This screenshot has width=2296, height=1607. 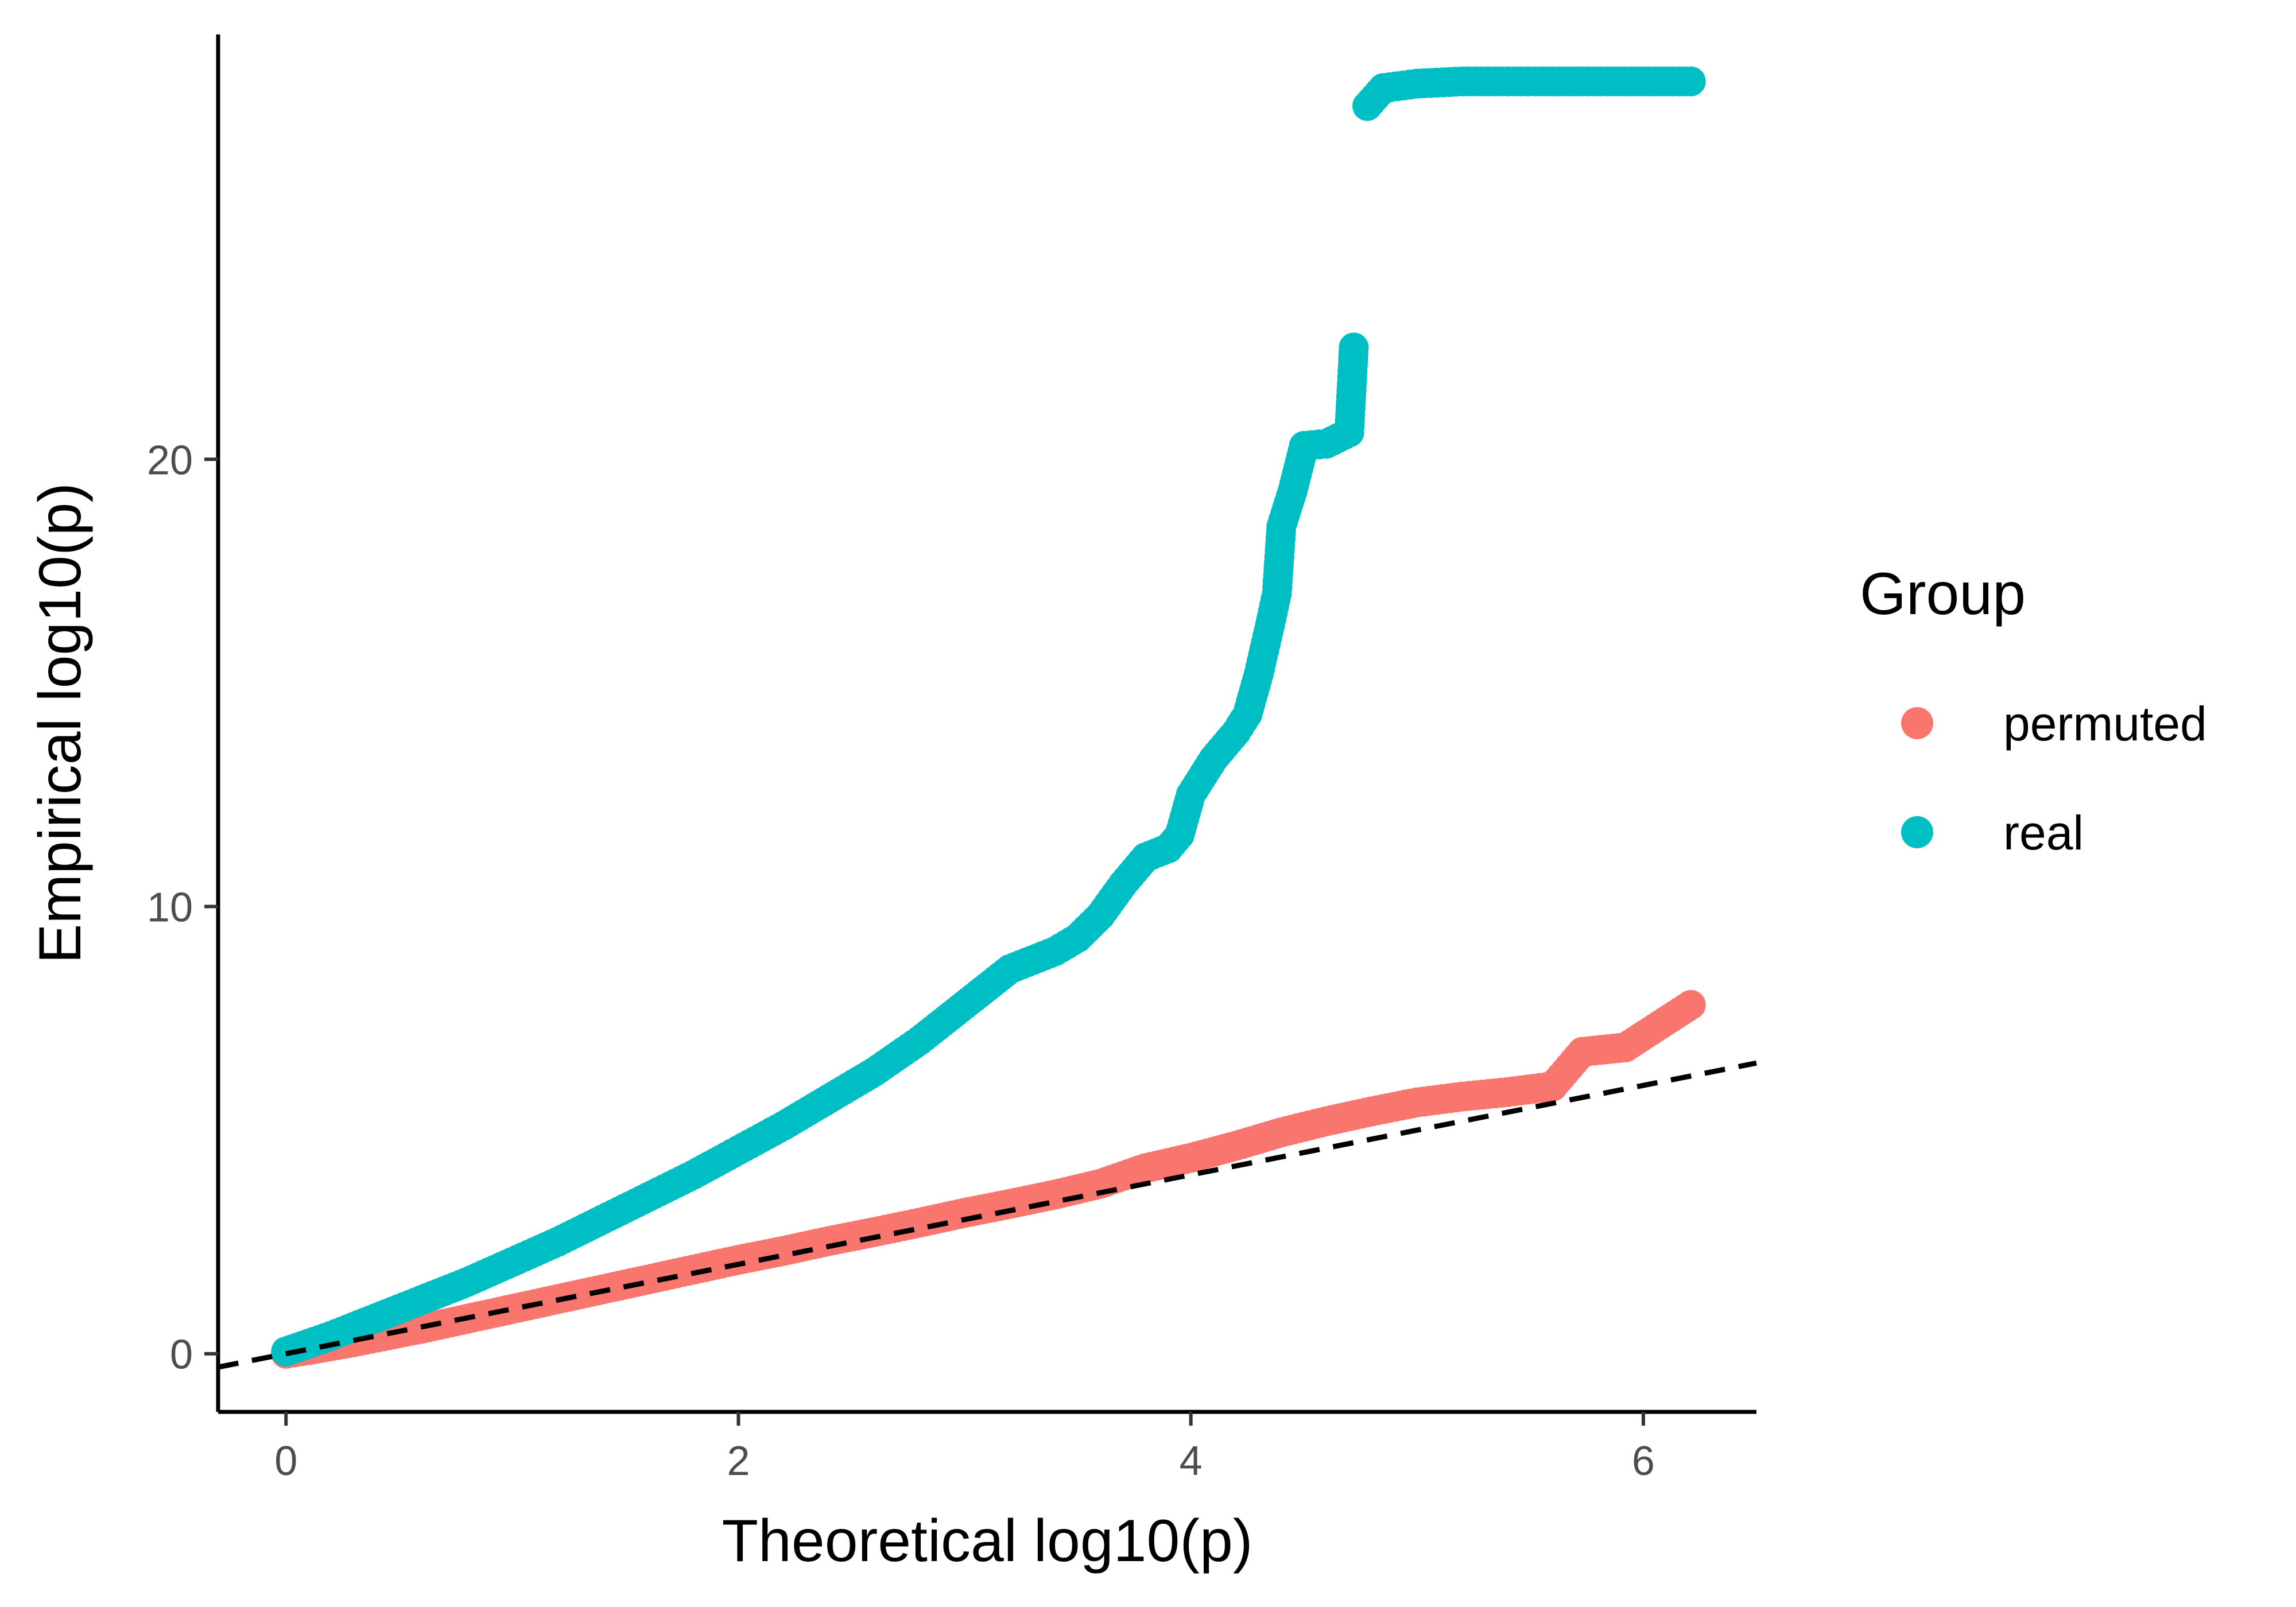 I want to click on legend-key-real, so click(x=1917, y=832).